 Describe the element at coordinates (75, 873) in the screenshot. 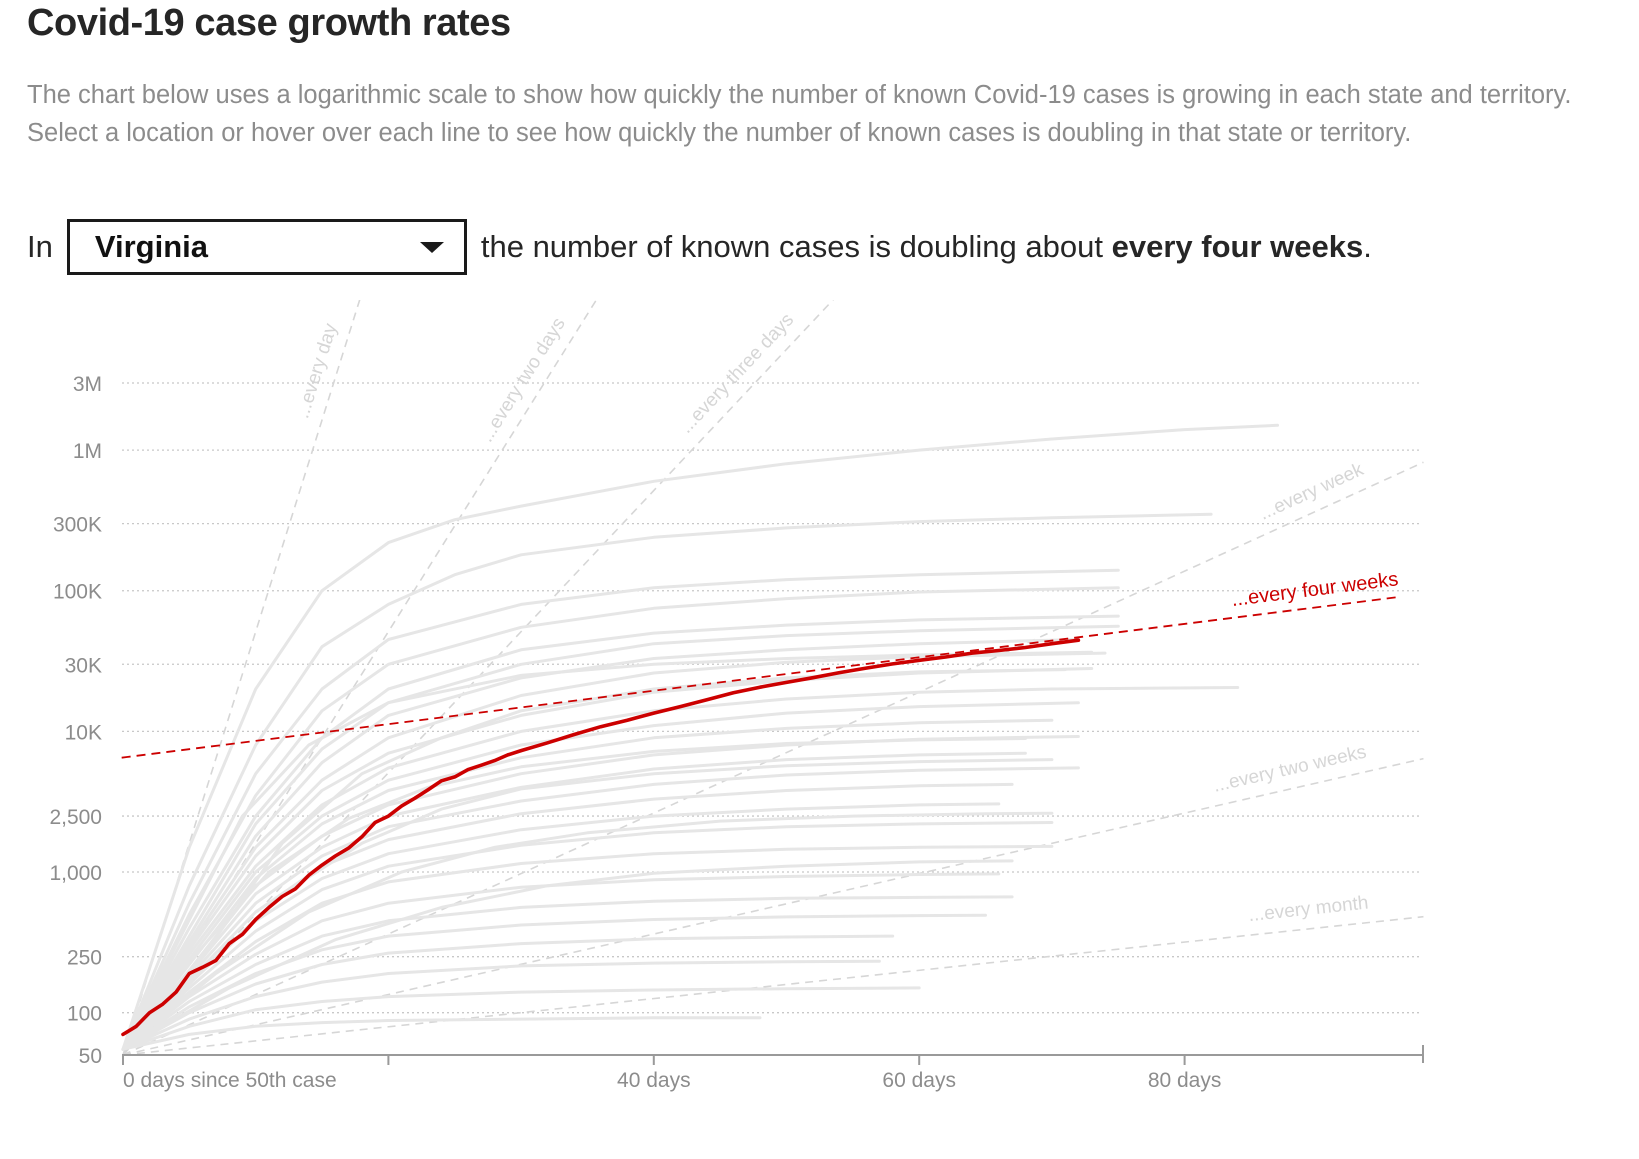

I see `y-tick-label: 1,000` at that location.